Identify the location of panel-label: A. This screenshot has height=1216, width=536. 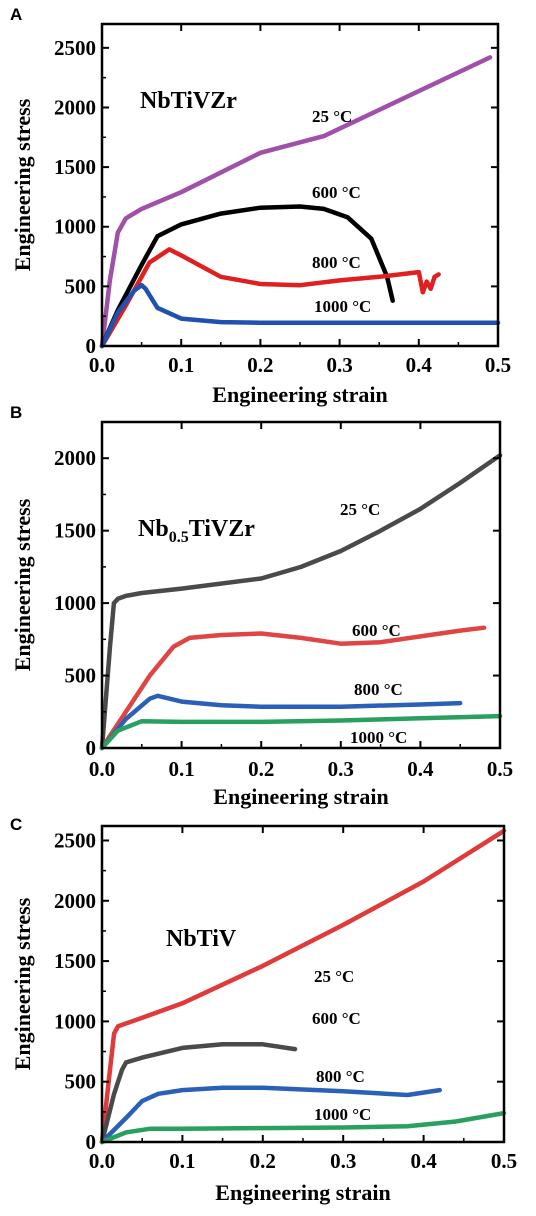
(16, 14).